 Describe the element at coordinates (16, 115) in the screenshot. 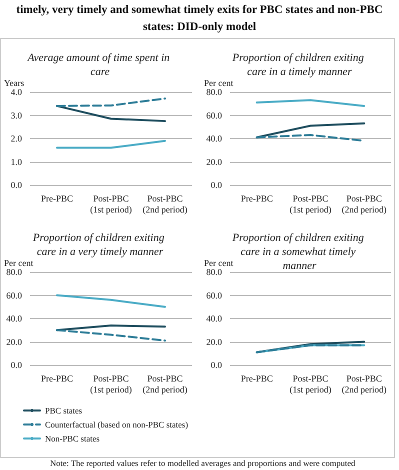

I see `y-tick-label: 3.0` at that location.